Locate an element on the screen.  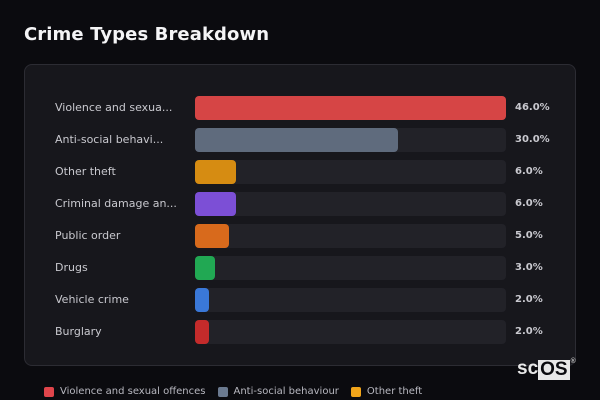
bar-row: Other theft 6.0% is located at coordinates (300, 172).